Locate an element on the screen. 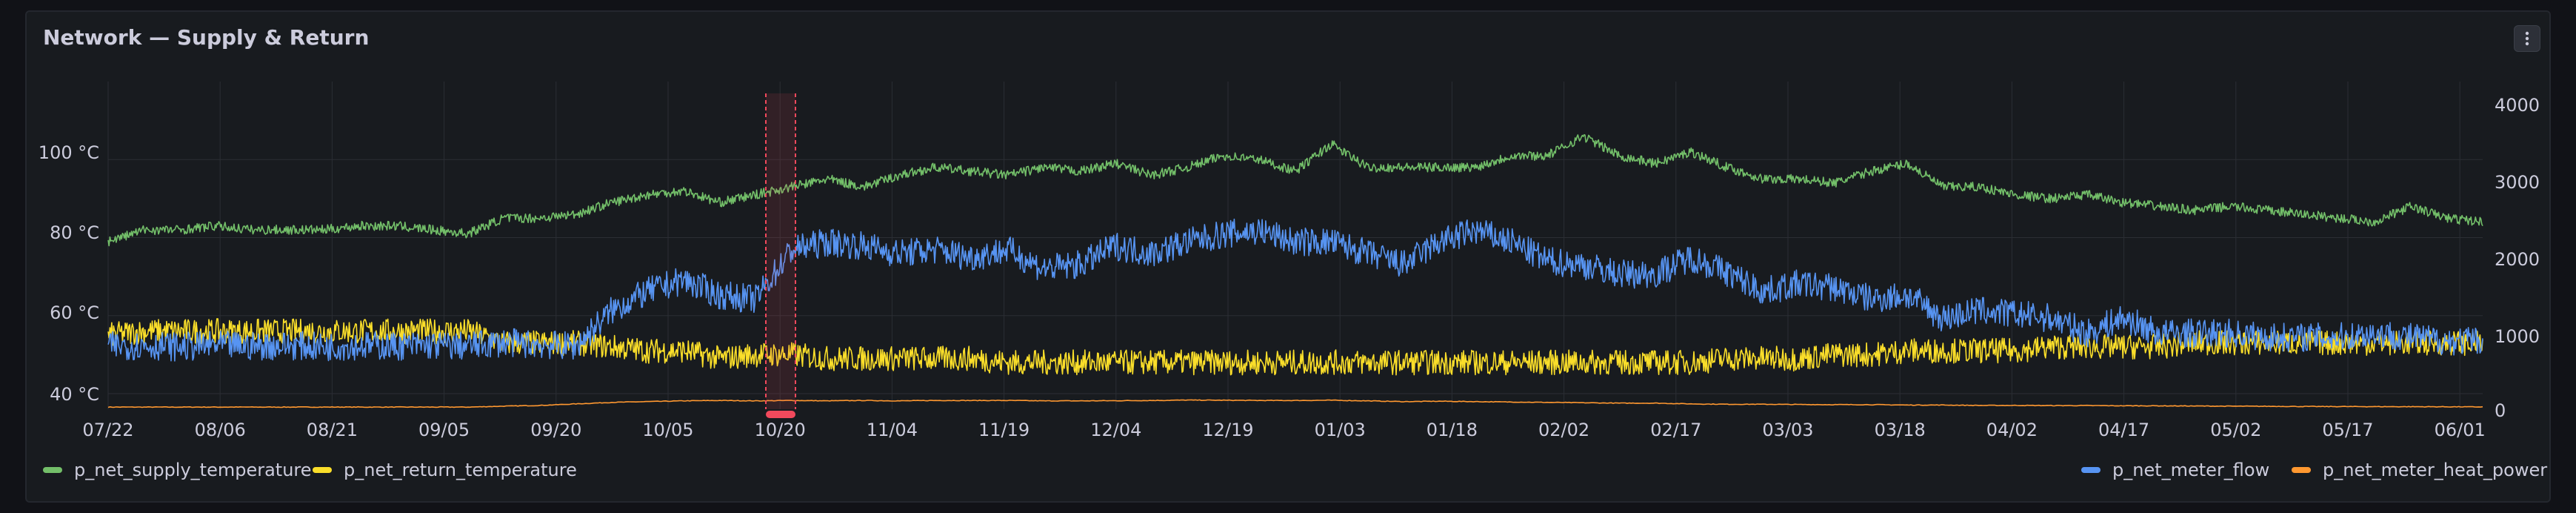 The height and width of the screenshot is (513, 2576). y-right-tick: 1000 is located at coordinates (2517, 336).